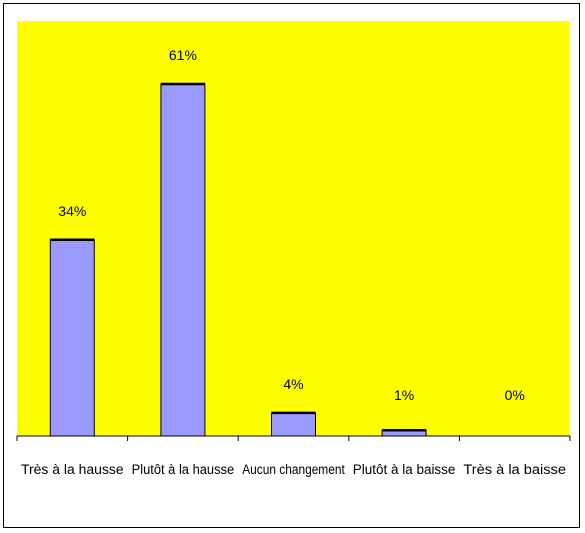 Image resolution: width=585 pixels, height=533 pixels. What do you see at coordinates (293, 384) in the screenshot?
I see `data-label: 4%` at bounding box center [293, 384].